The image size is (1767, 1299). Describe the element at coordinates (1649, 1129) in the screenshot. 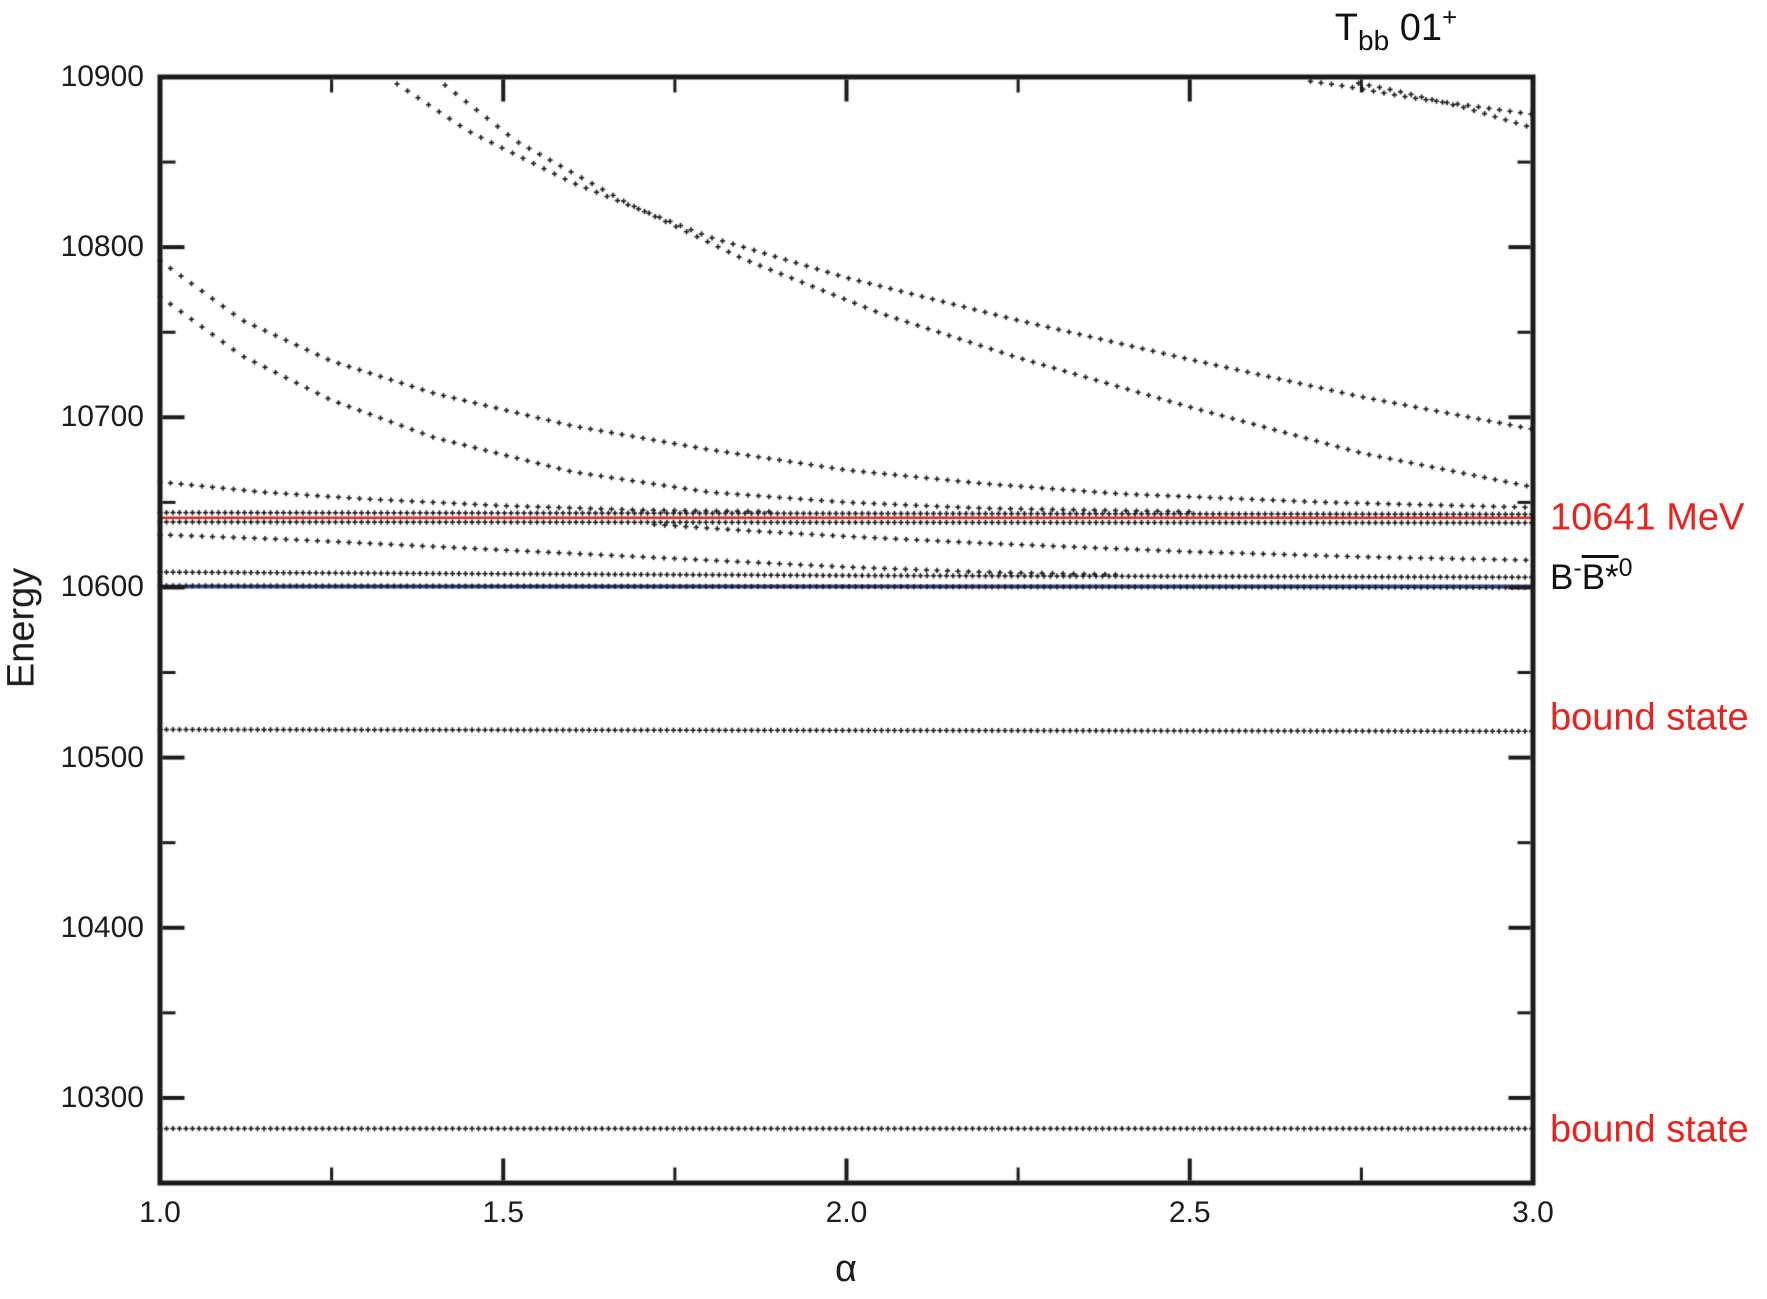

I see `bound-state-annotation-2: bound state` at that location.